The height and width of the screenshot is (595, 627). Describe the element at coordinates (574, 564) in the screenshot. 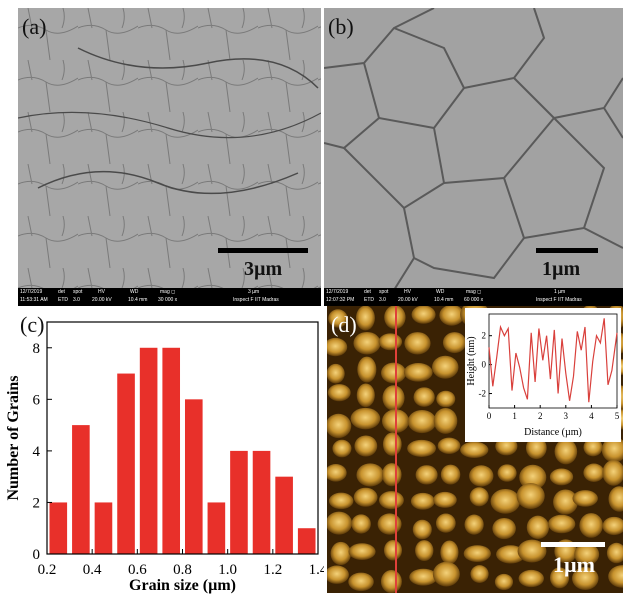

I see `scale-label-d: 1µm` at that location.